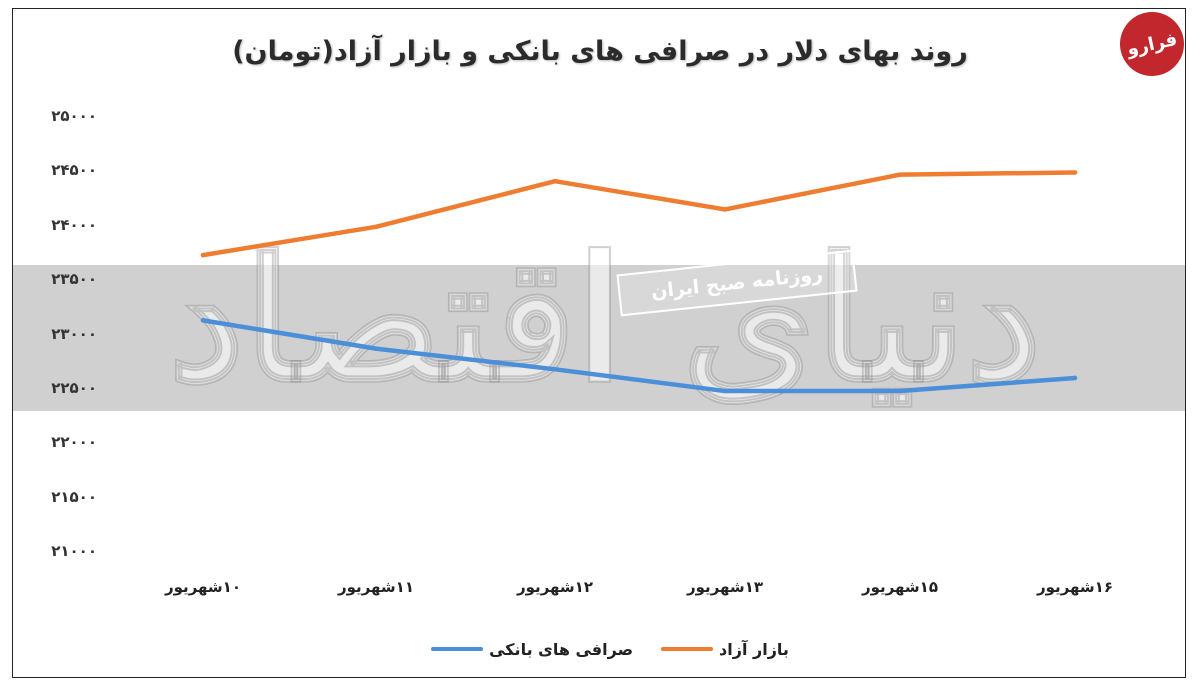 This screenshot has height=690, width=1200. I want to click on x-tick-label: ۱۲شهریور, so click(555, 587).